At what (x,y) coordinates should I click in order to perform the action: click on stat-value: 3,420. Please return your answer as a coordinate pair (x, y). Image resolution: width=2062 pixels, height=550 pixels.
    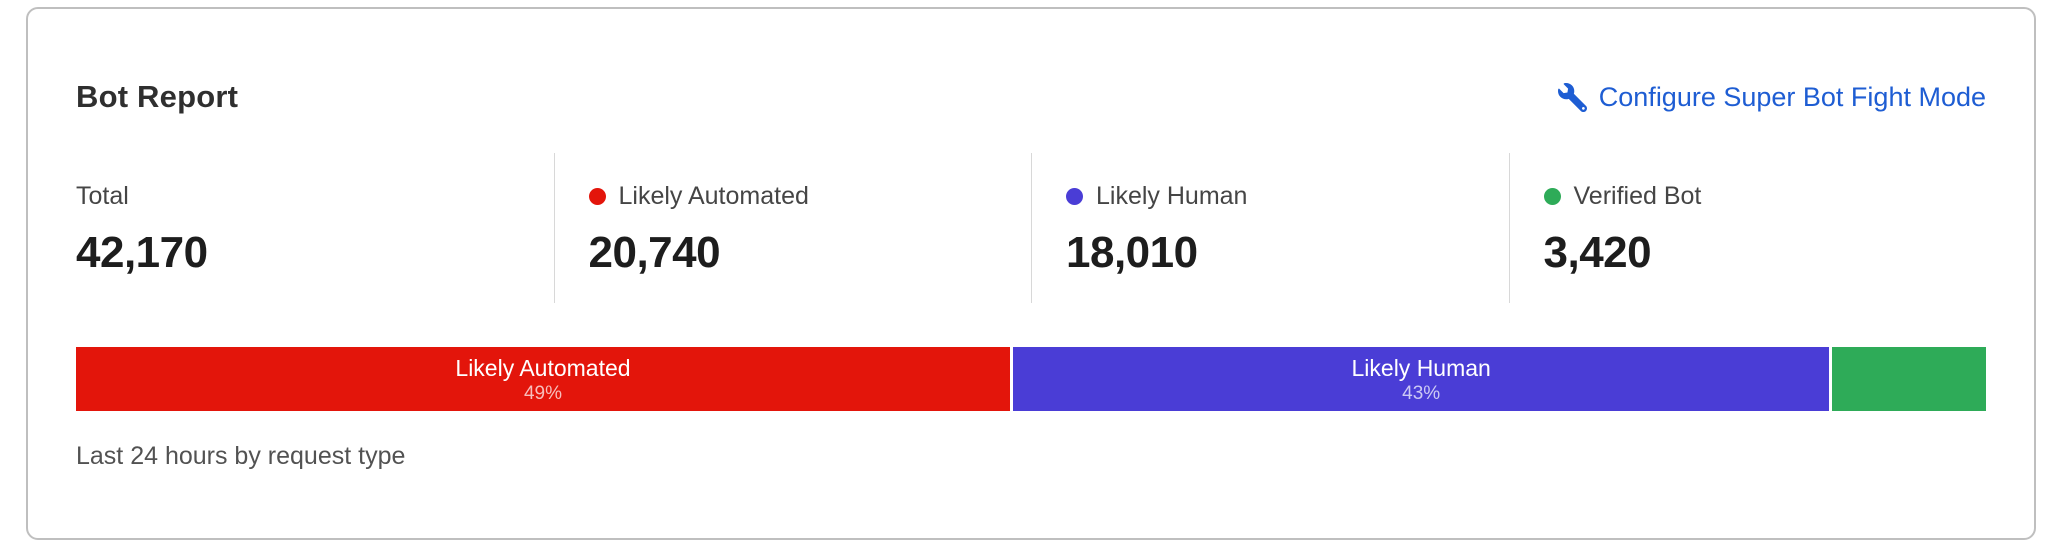
    Looking at the image, I should click on (1597, 252).